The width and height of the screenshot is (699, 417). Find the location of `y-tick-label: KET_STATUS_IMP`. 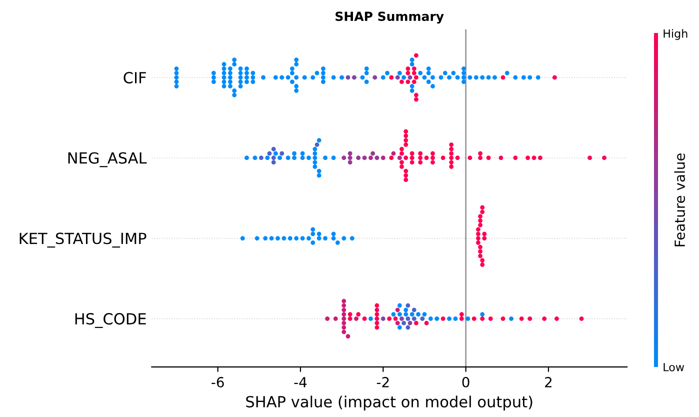

y-tick-label: KET_STATUS_IMP is located at coordinates (83, 240).